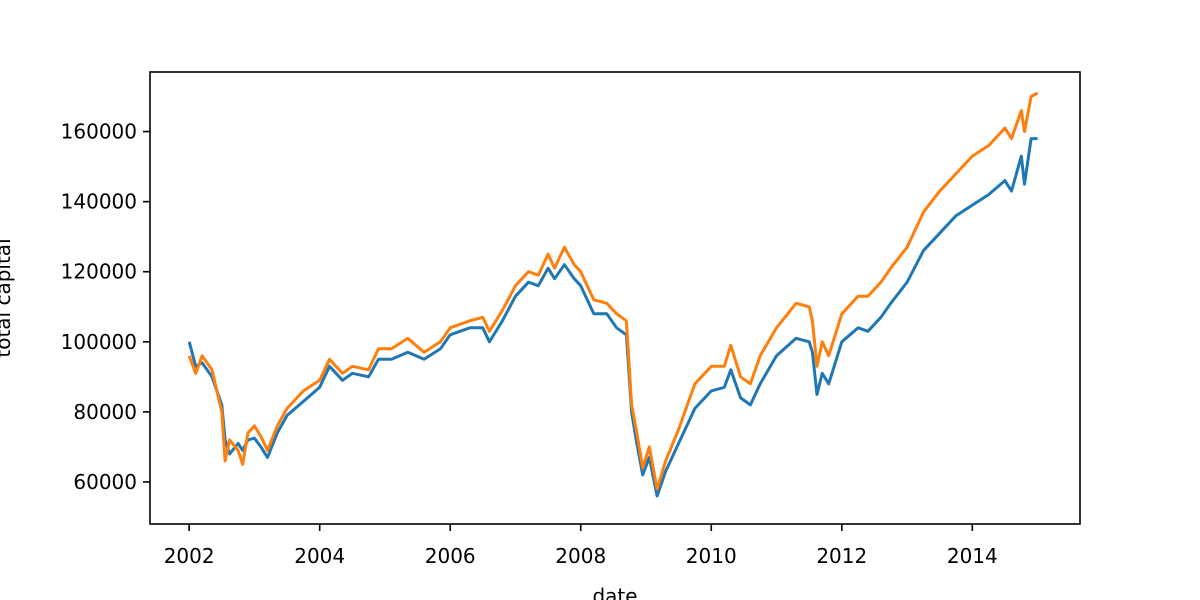 This screenshot has width=1200, height=600. I want to click on y-tick-label: 100000, so click(99, 342).